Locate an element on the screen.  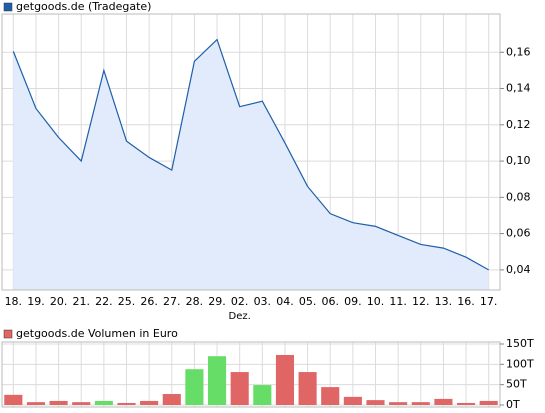
y-tick-label: 0,16 is located at coordinates (518, 51).